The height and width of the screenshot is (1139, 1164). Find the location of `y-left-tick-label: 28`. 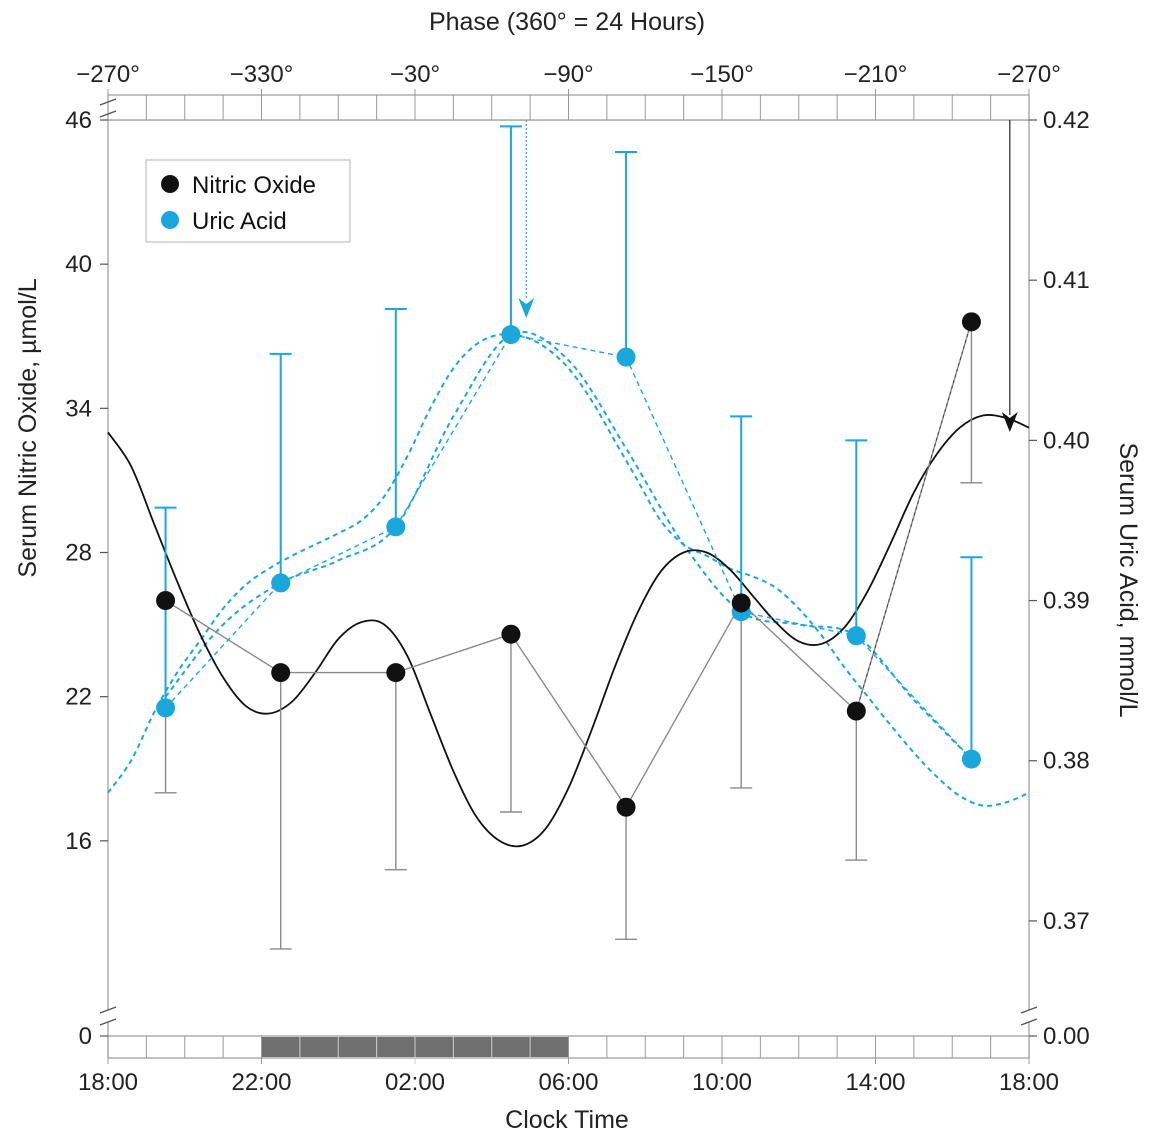

y-left-tick-label: 28 is located at coordinates (78, 553).